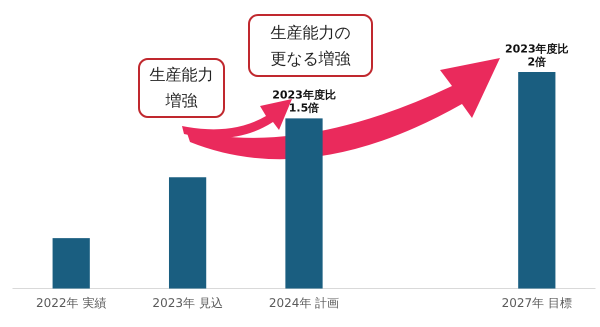 Image resolution: width=600 pixels, height=327 pixels. I want to click on annotation: 2023年度比 2倍, so click(536, 55).